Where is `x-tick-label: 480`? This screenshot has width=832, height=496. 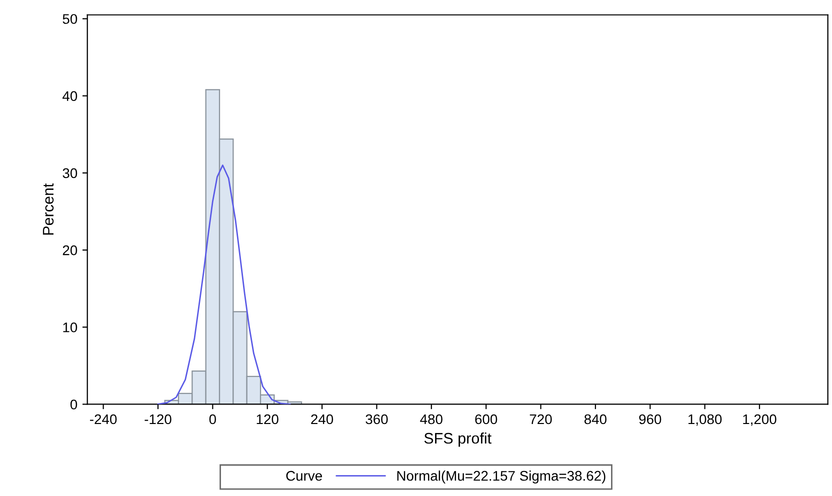 x-tick-label: 480 is located at coordinates (431, 419).